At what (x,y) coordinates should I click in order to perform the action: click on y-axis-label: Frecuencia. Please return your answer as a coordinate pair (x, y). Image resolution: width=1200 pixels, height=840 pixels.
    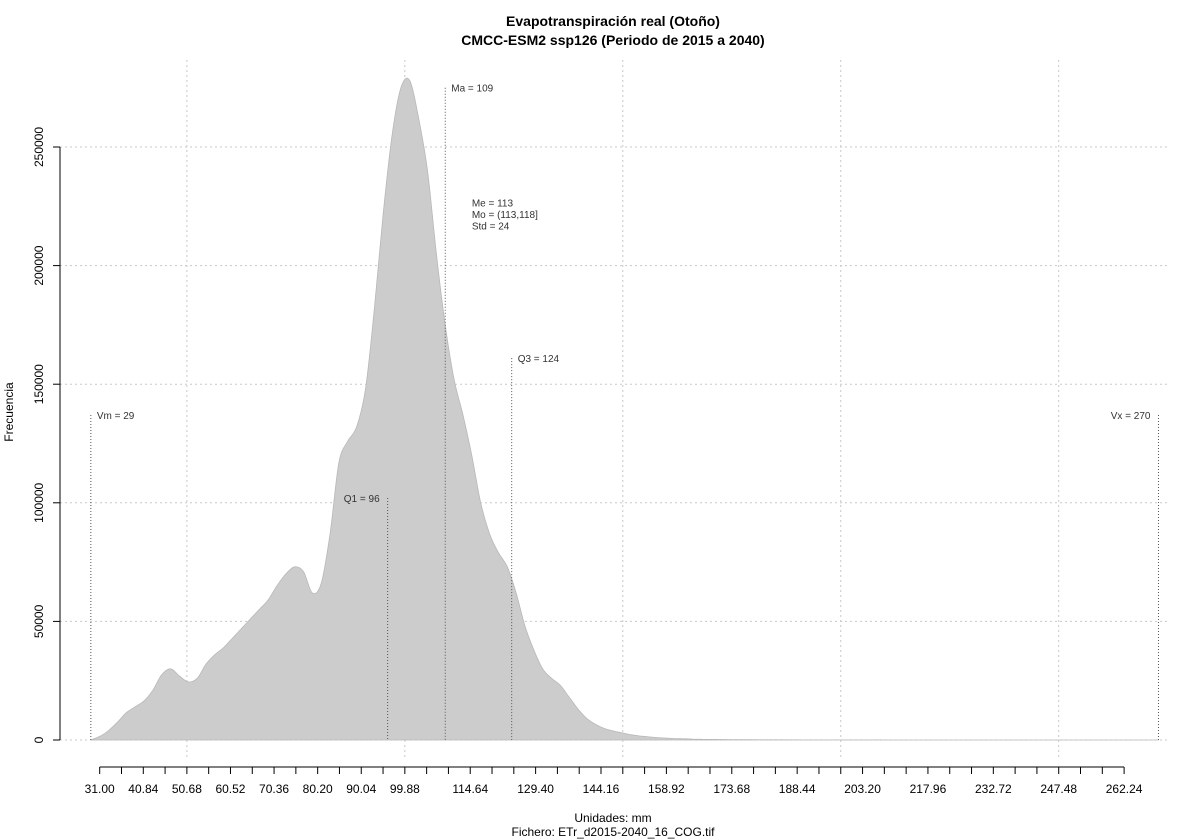
    Looking at the image, I should click on (9, 412).